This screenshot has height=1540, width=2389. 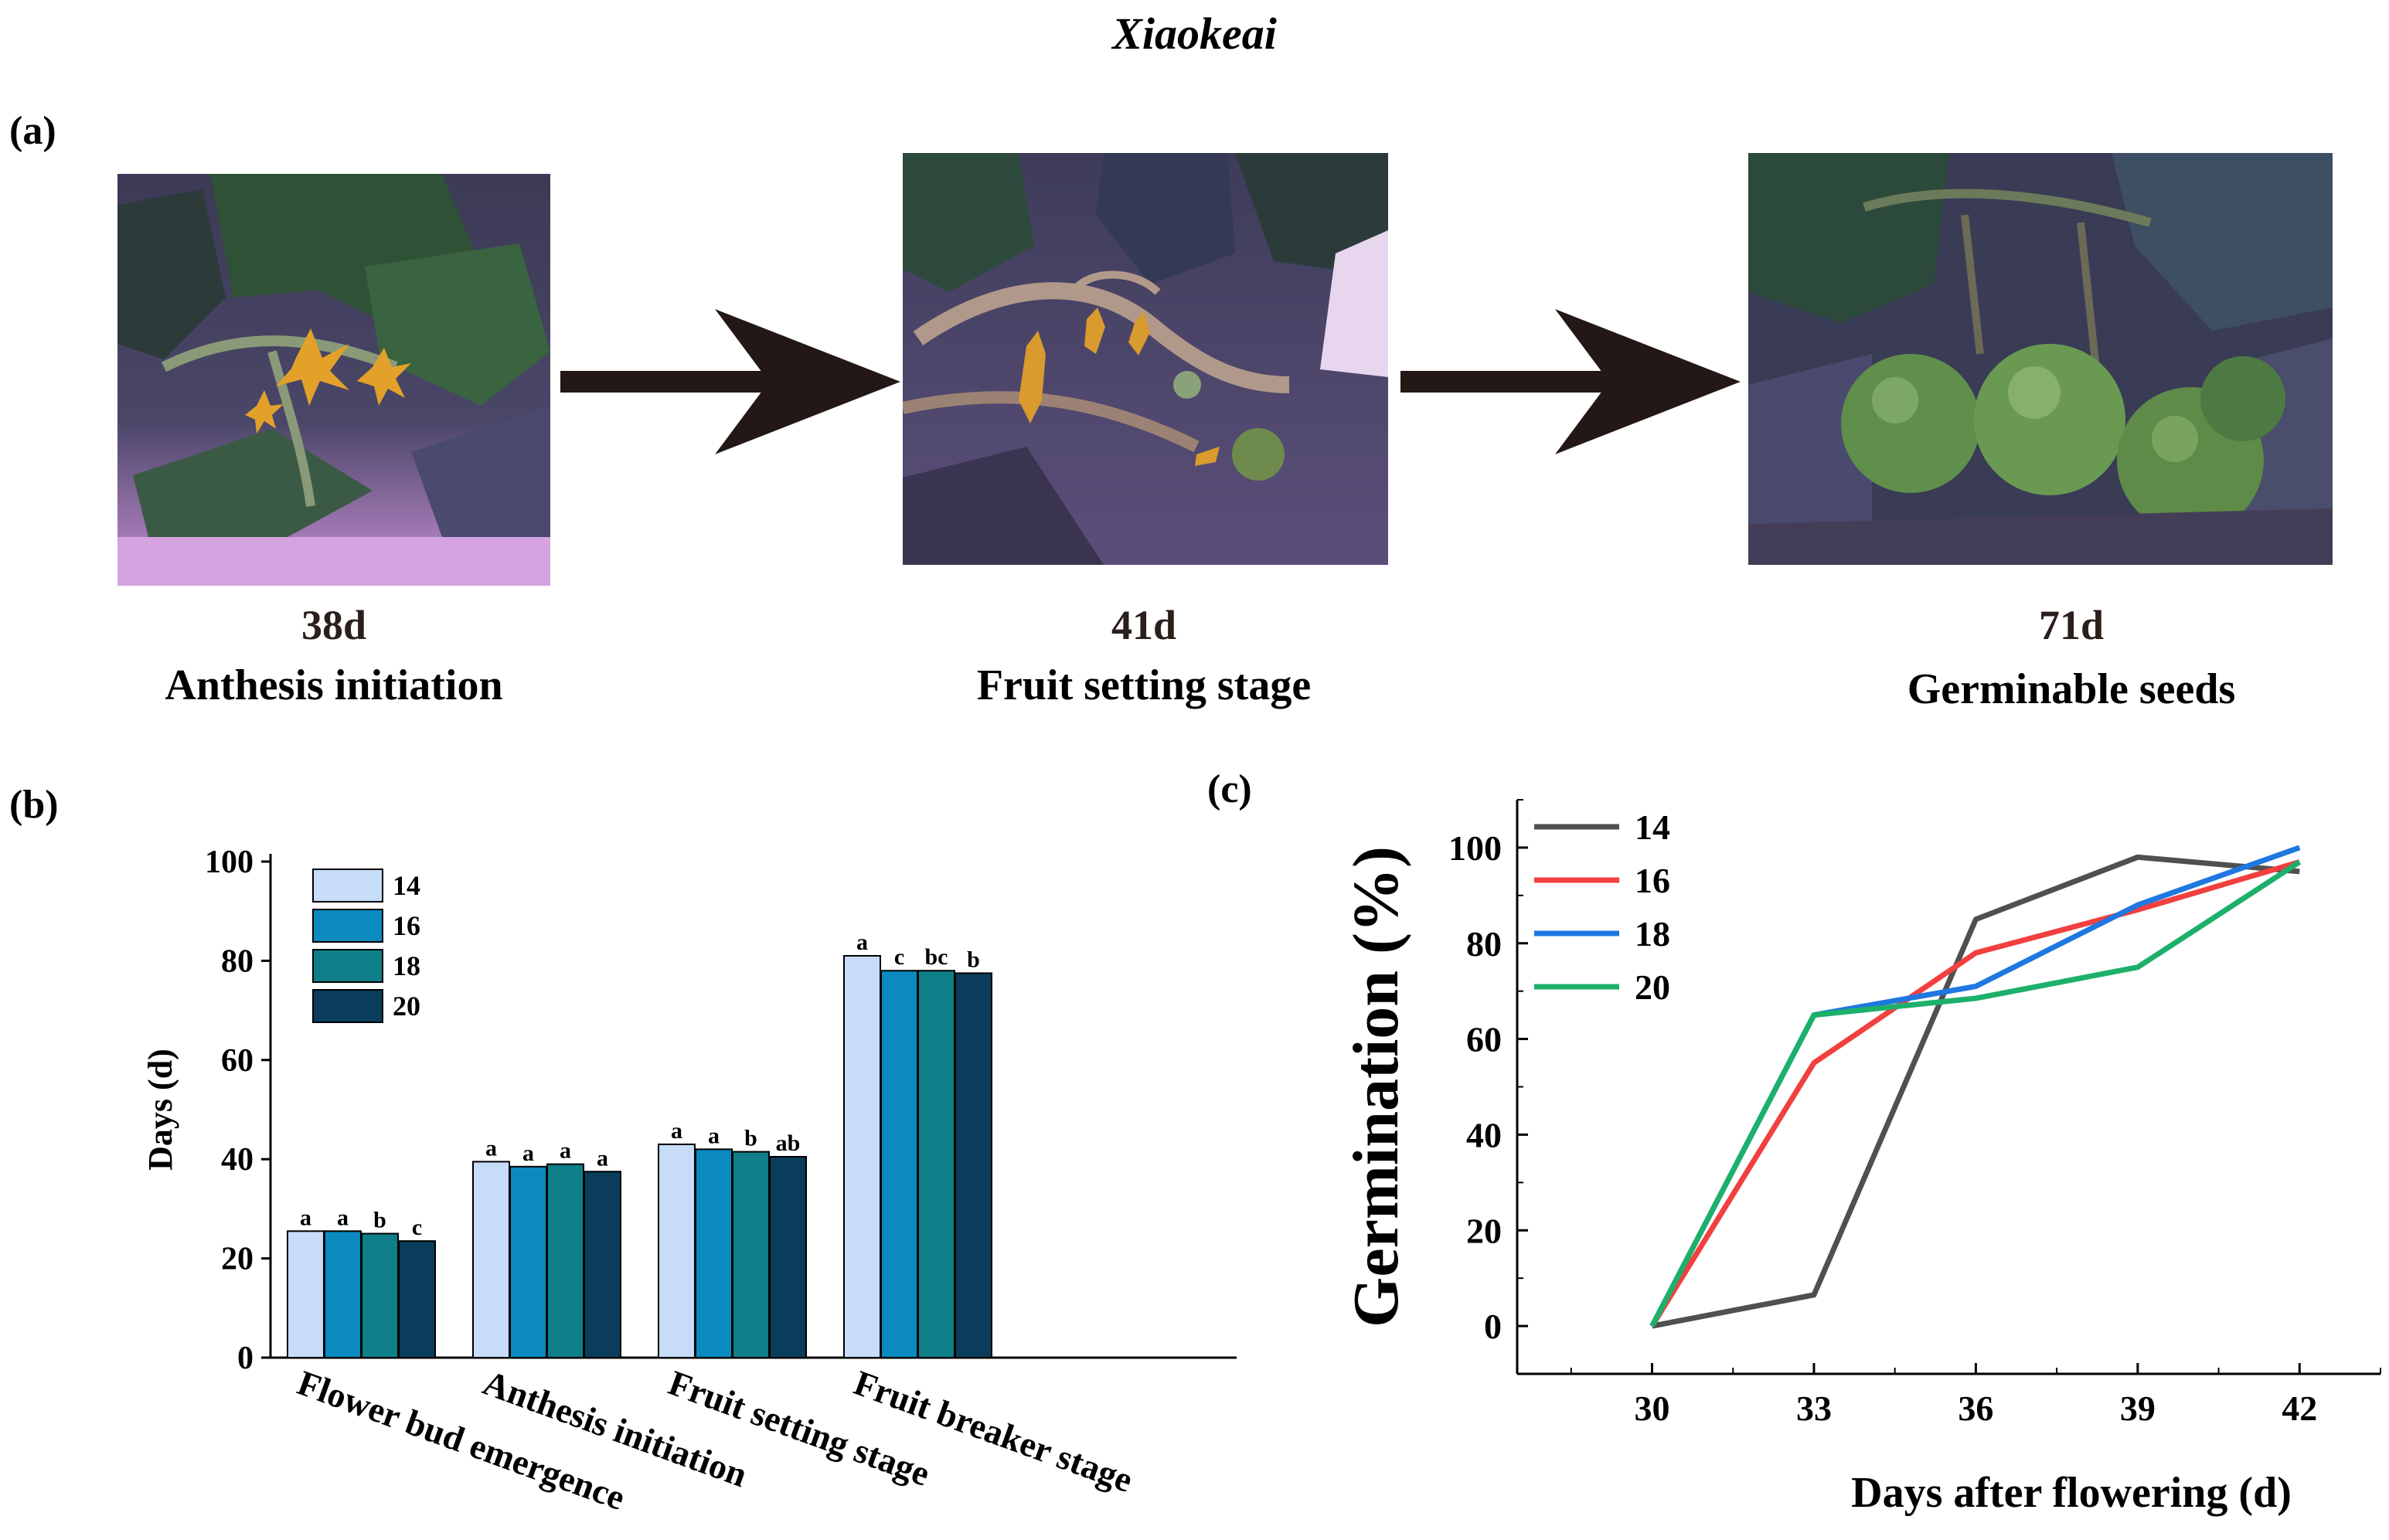 What do you see at coordinates (2071, 625) in the screenshot?
I see `photo-caption-day: 71d` at bounding box center [2071, 625].